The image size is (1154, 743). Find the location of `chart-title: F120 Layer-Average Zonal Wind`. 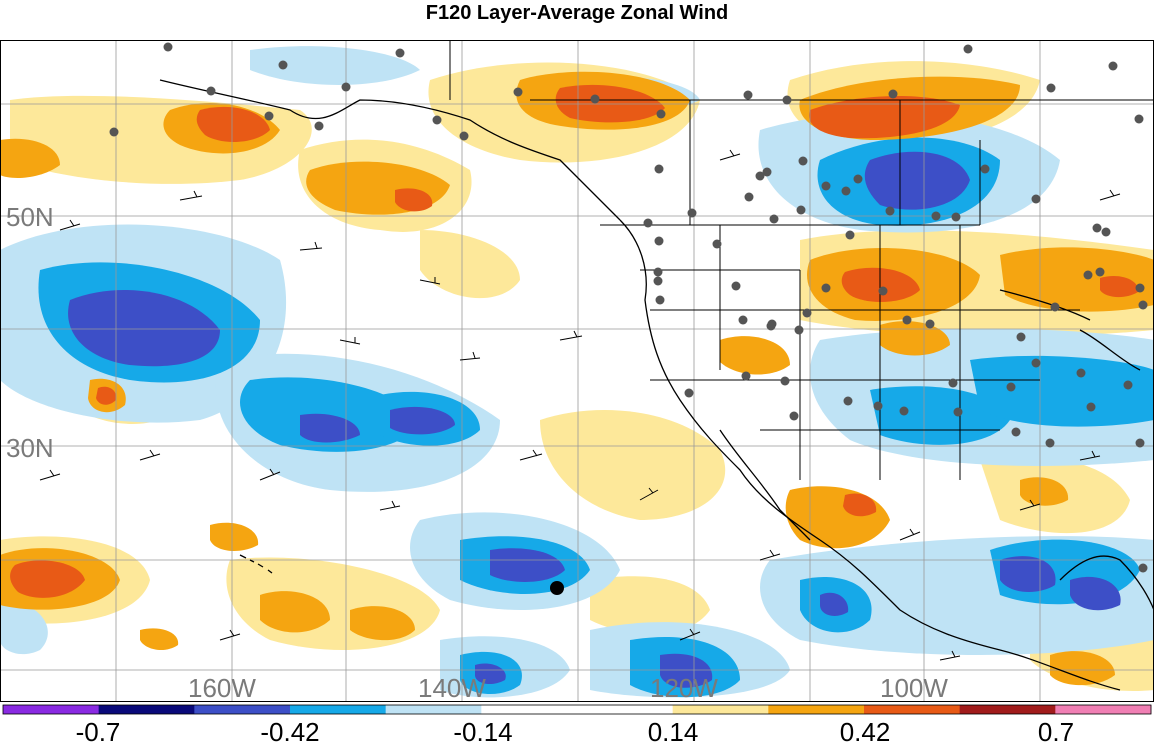

chart-title: F120 Layer-Average Zonal Wind is located at coordinates (577, 13).